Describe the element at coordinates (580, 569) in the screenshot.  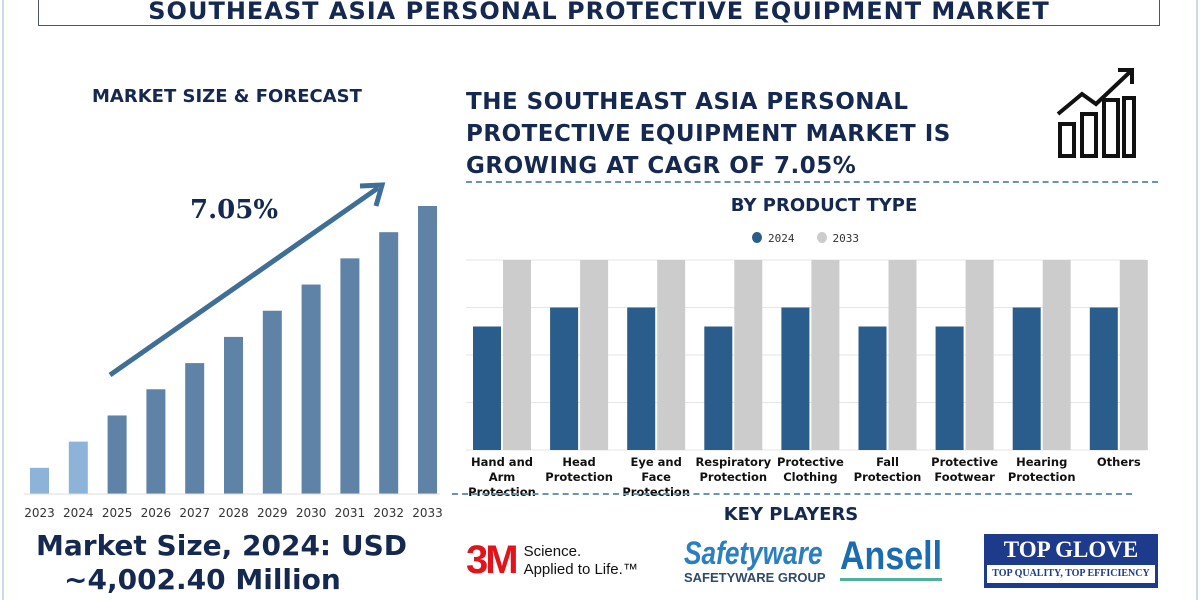
I see `logo-tagline: Applied to Life.™` at that location.